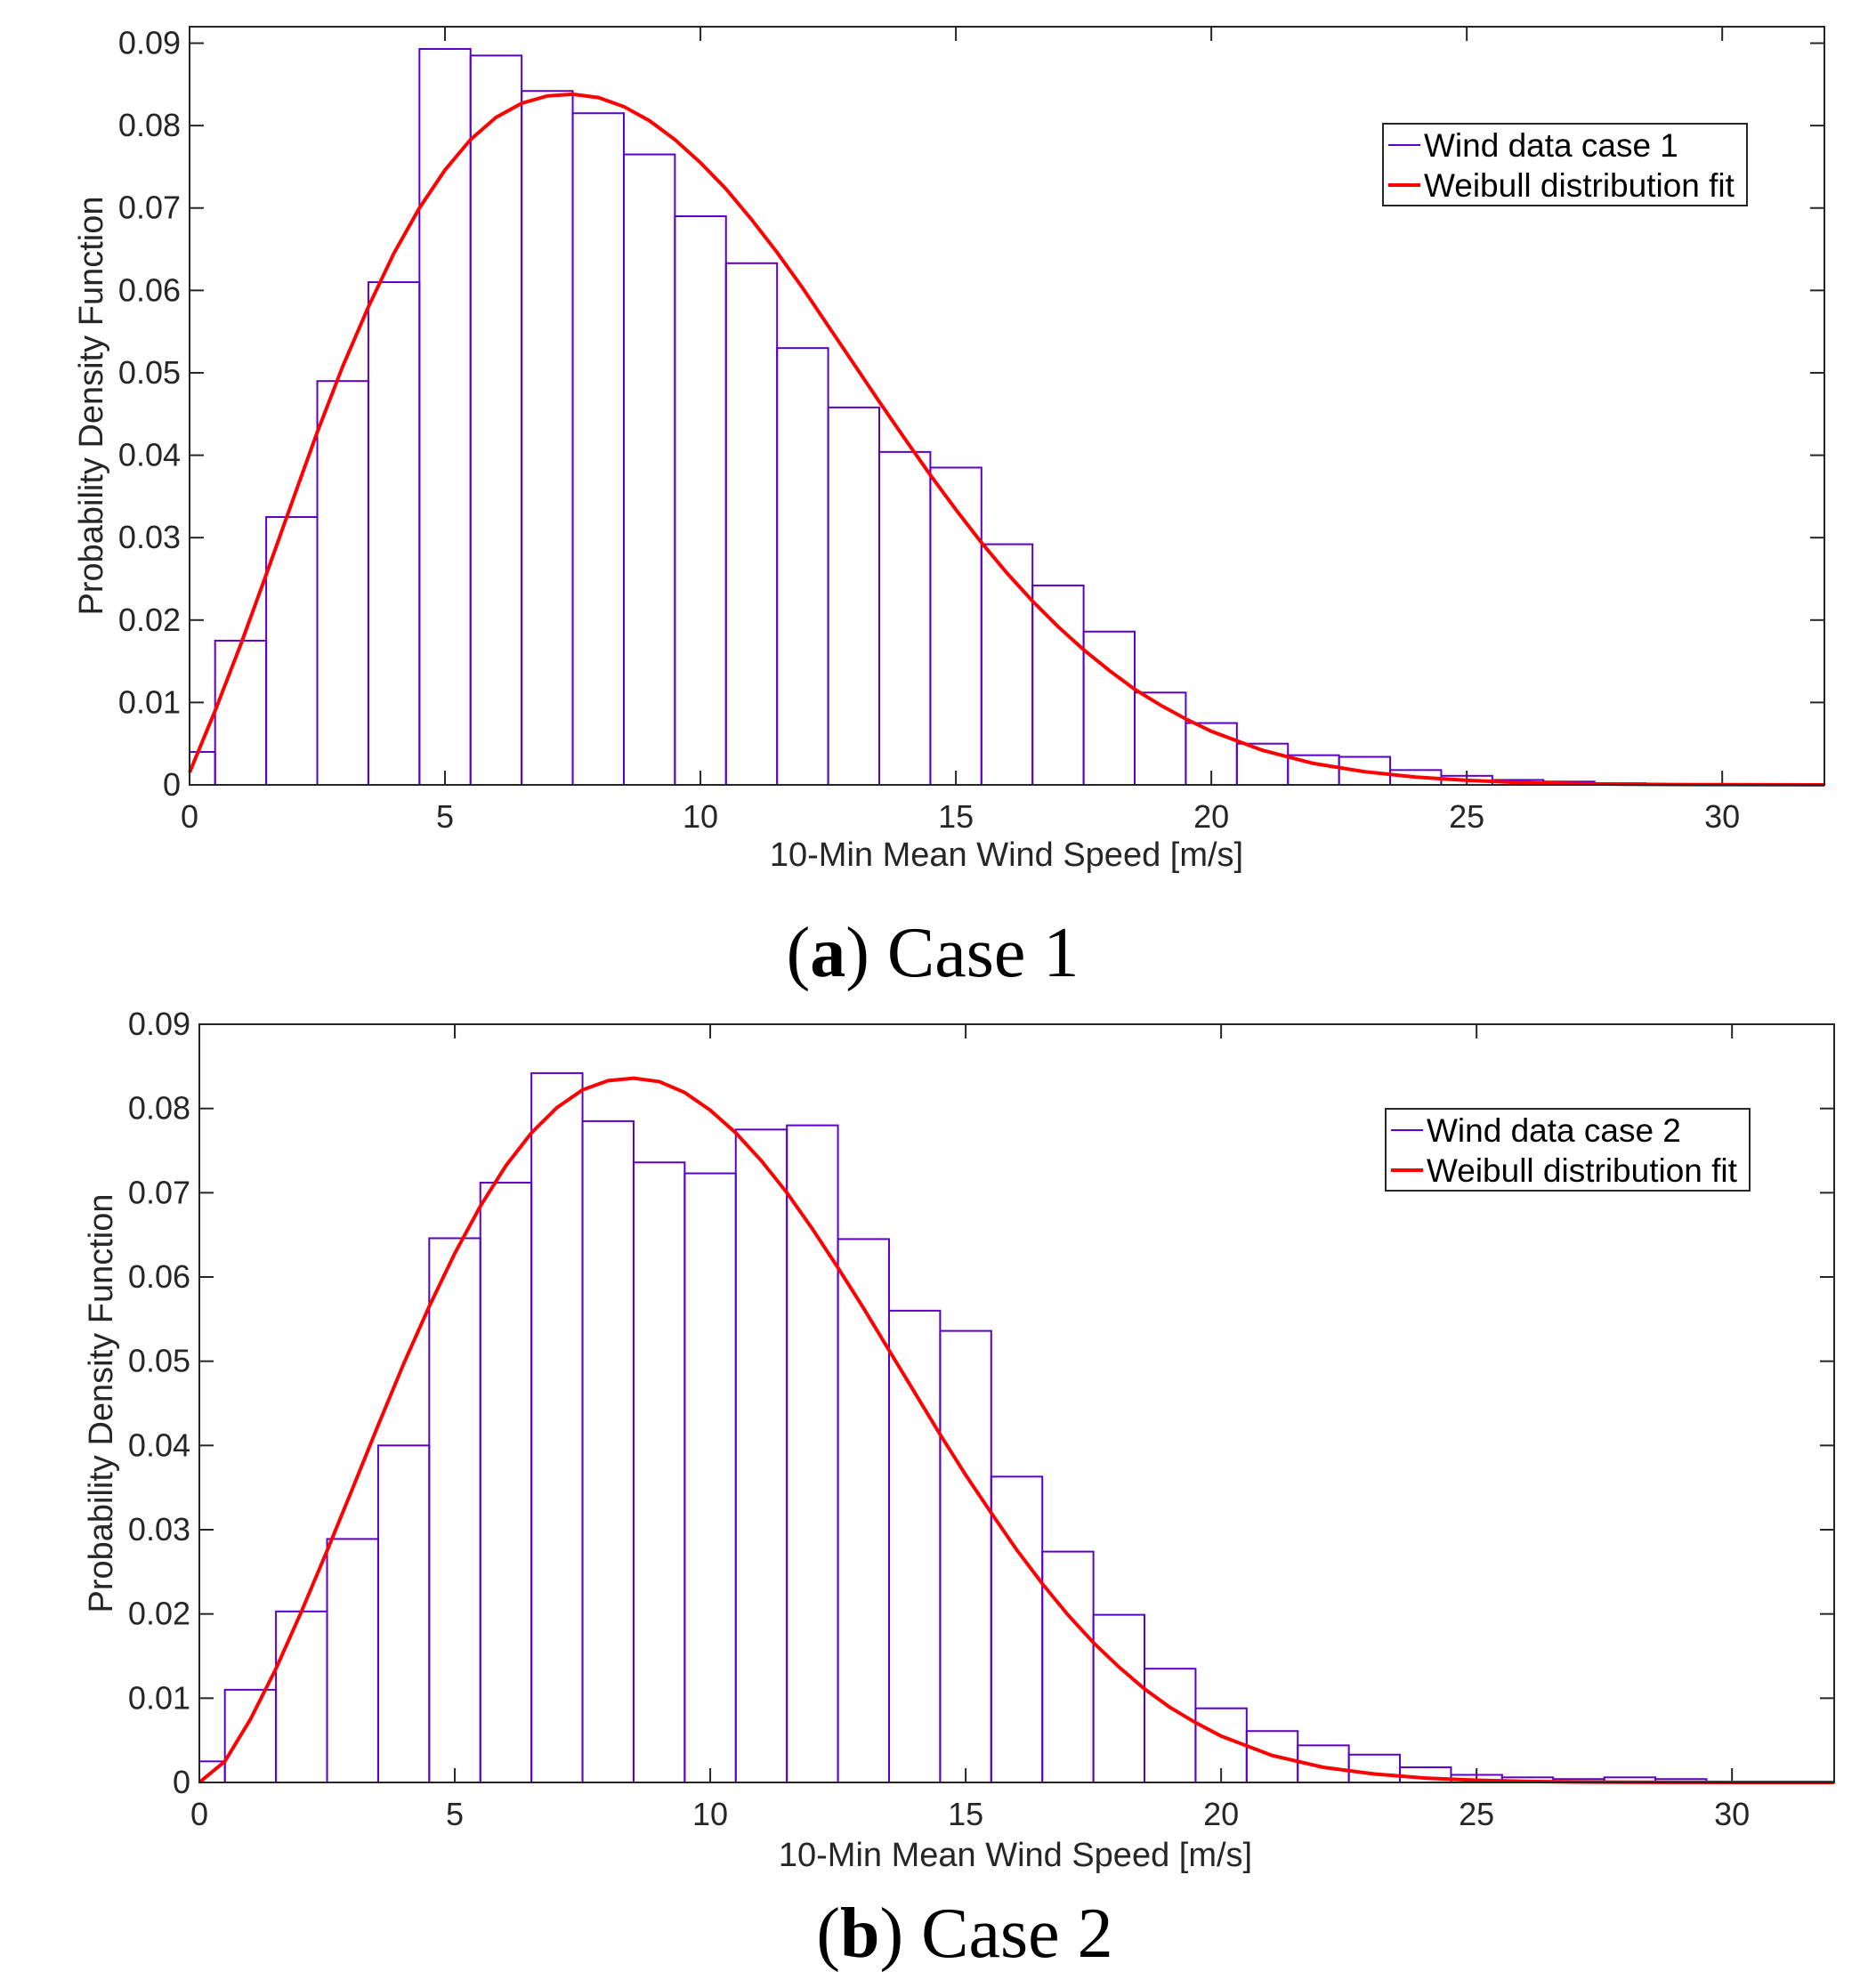  What do you see at coordinates (983, 953) in the screenshot?
I see `caption-title: Case 1` at bounding box center [983, 953].